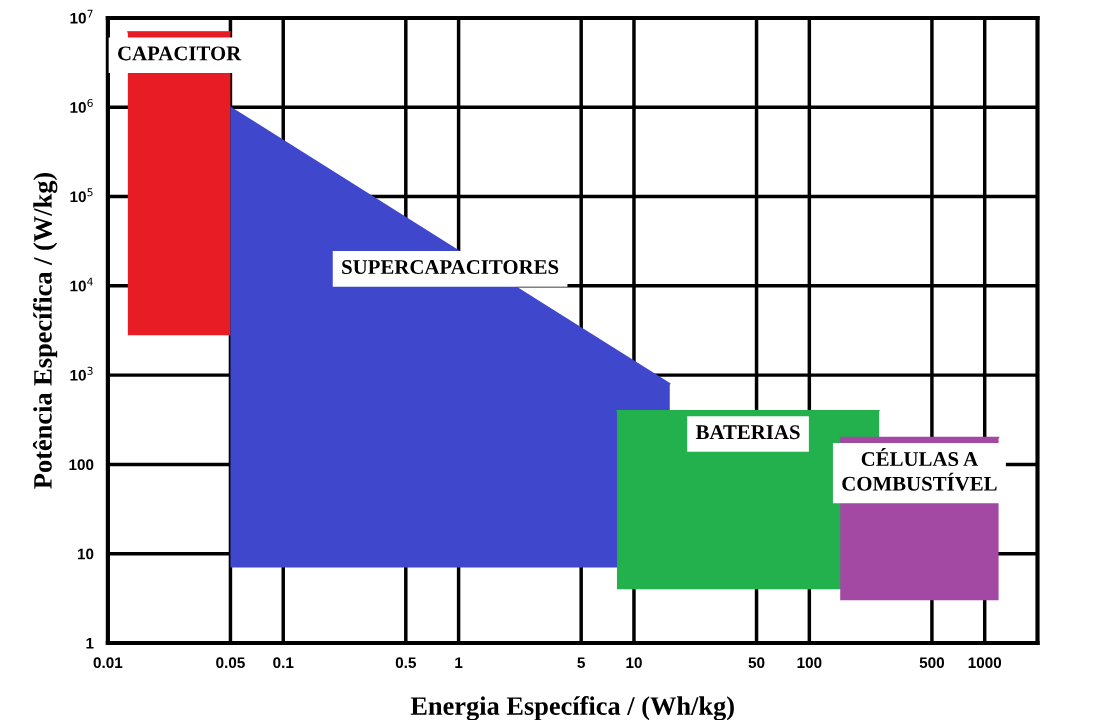 This screenshot has width=1112, height=720. What do you see at coordinates (180, 53) in the screenshot?
I see `series-label: CAPACITOR` at bounding box center [180, 53].